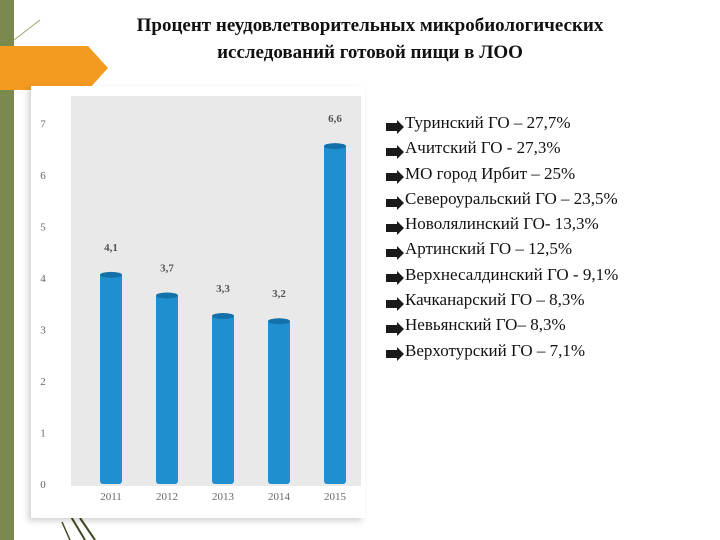  What do you see at coordinates (54, 279) in the screenshot?
I see `decorative-lines` at bounding box center [54, 279].